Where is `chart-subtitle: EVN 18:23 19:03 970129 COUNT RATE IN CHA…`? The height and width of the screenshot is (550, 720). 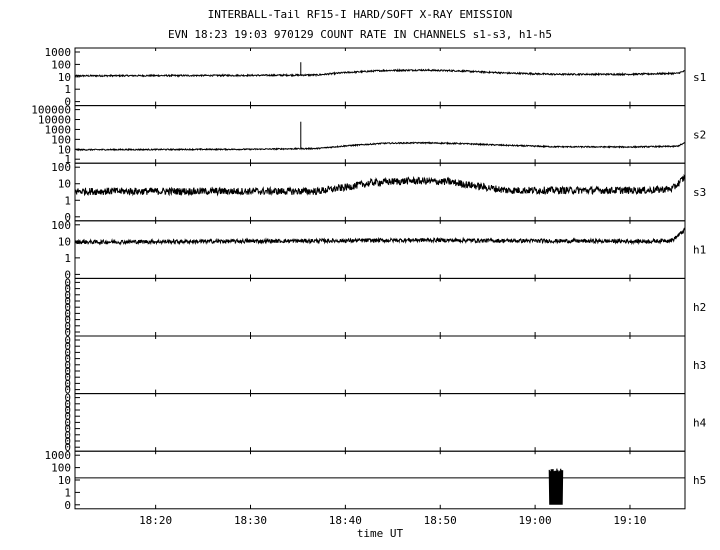 chart-subtitle: EVN 18:23 19:03 970129 COUNT RATE IN CHA… is located at coordinates (360, 34).